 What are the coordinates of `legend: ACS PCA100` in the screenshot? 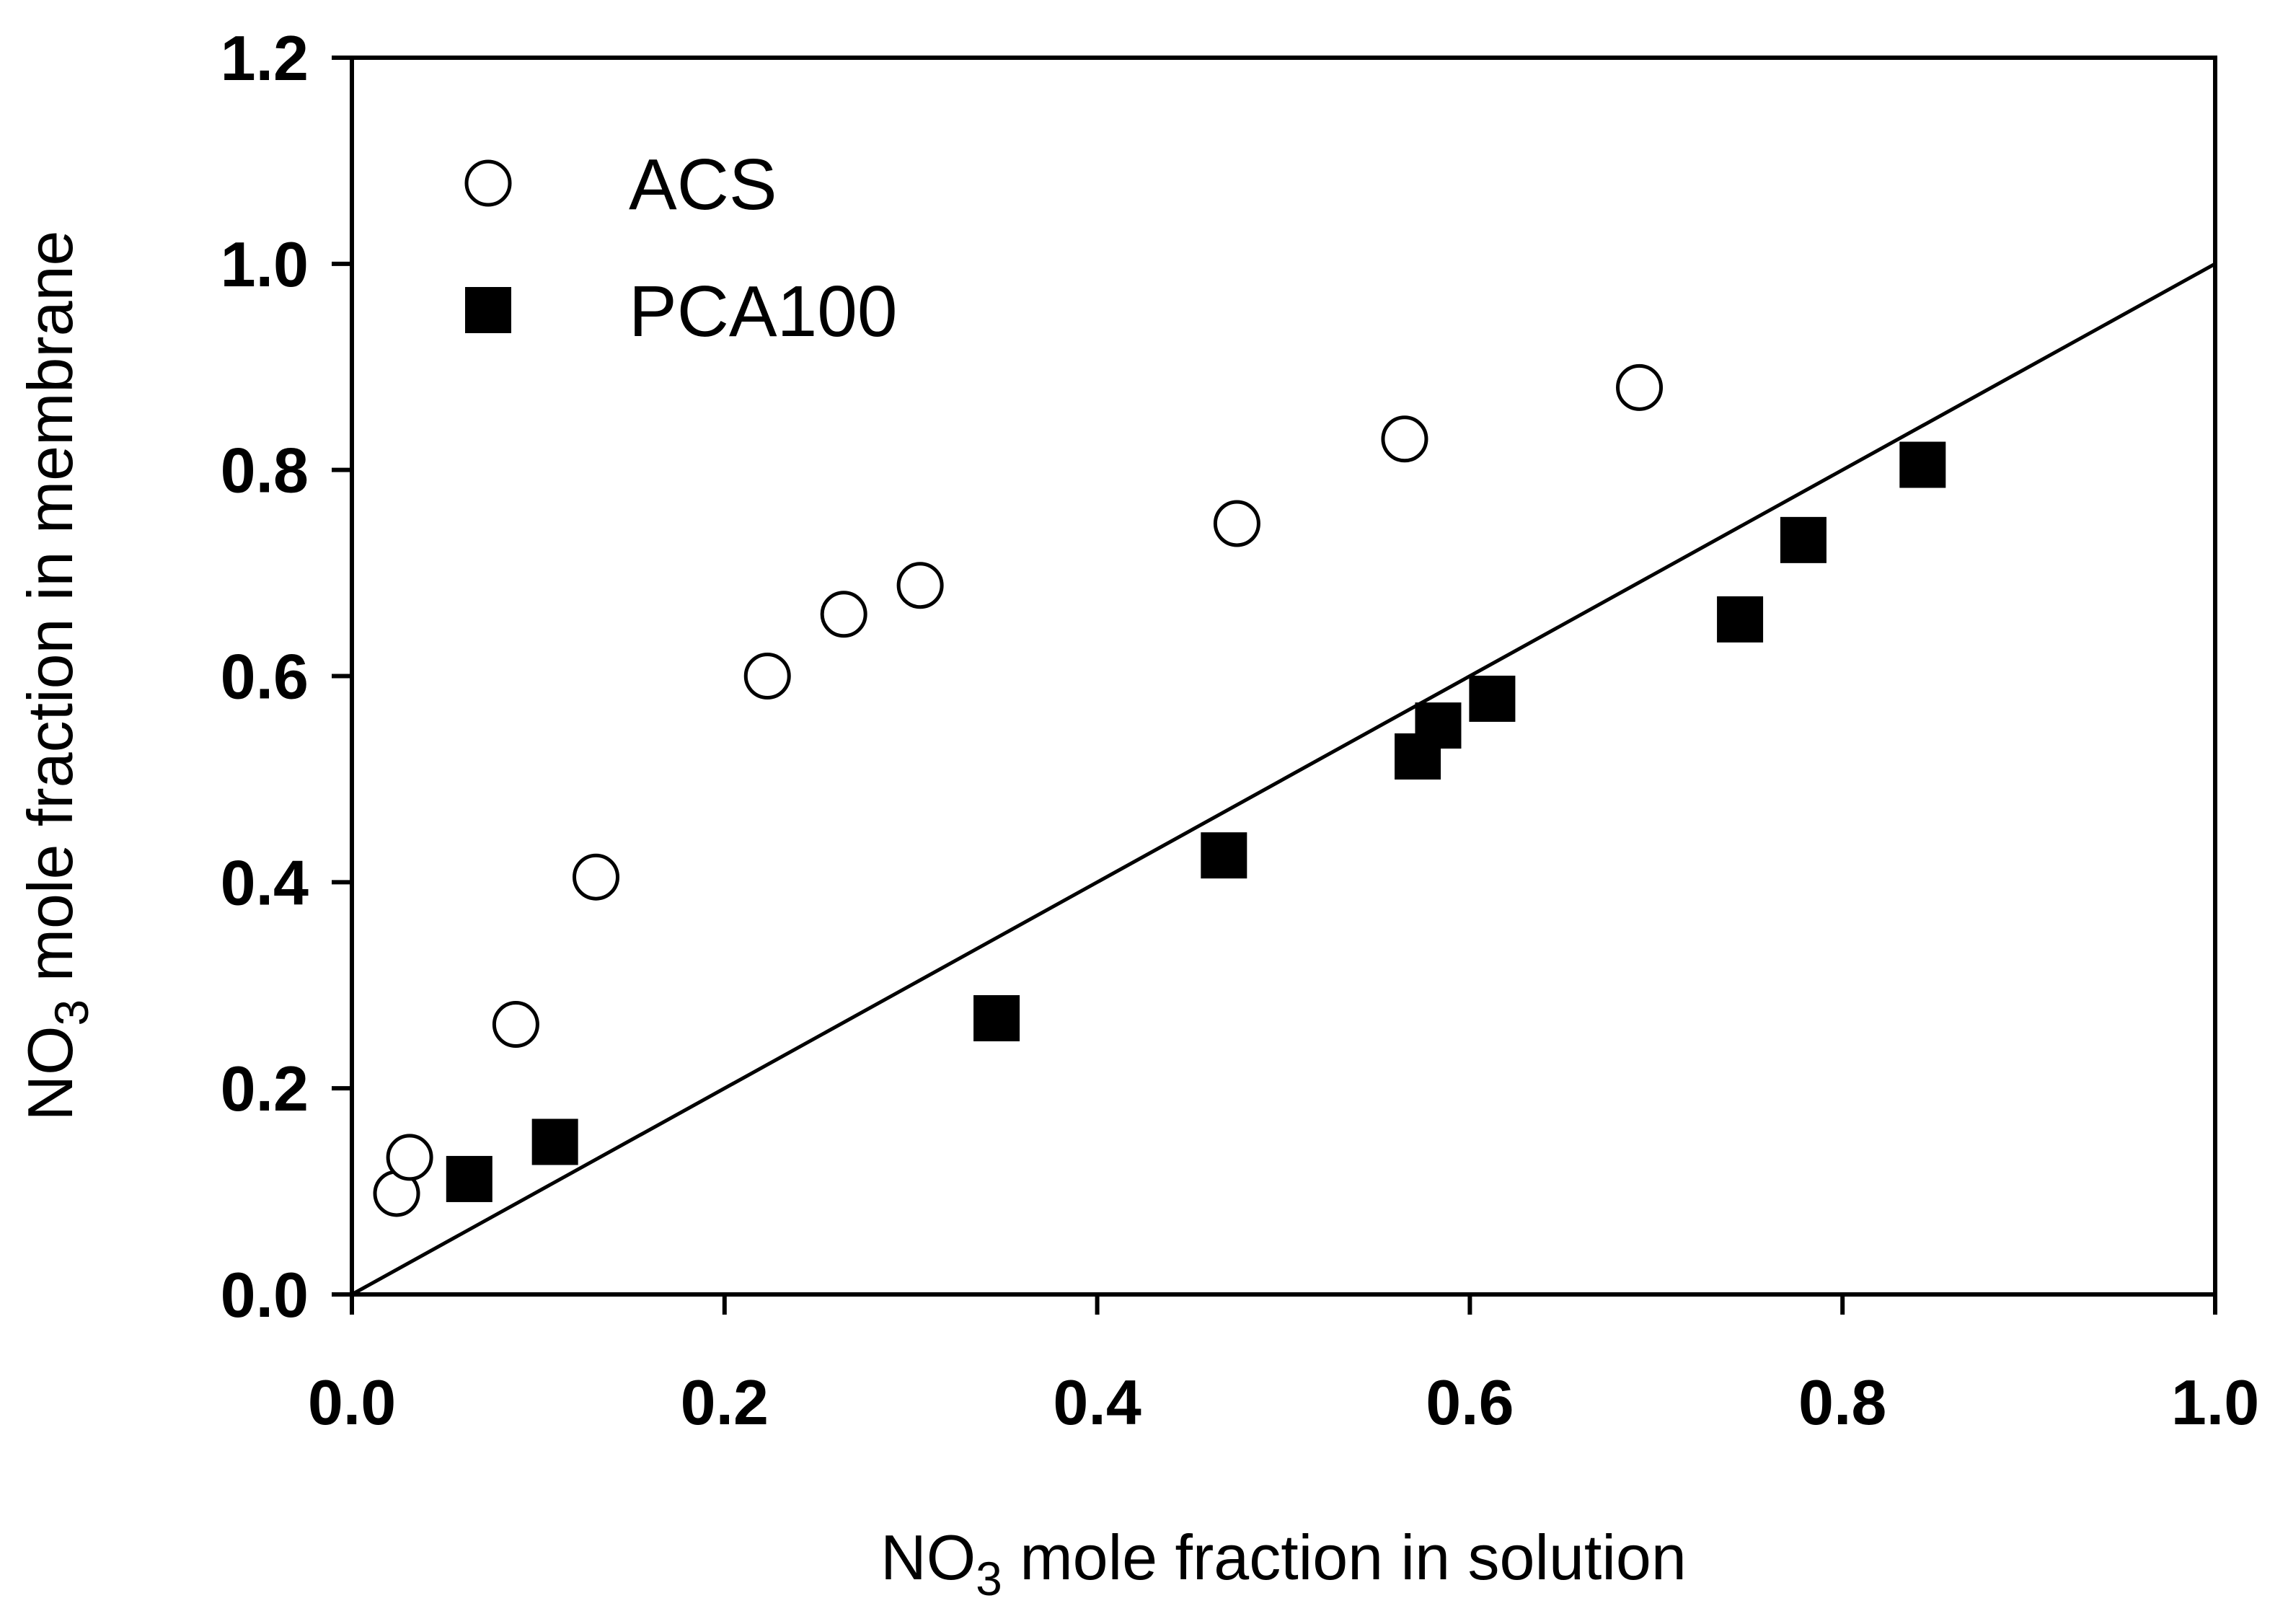 It's located at (680, 248).